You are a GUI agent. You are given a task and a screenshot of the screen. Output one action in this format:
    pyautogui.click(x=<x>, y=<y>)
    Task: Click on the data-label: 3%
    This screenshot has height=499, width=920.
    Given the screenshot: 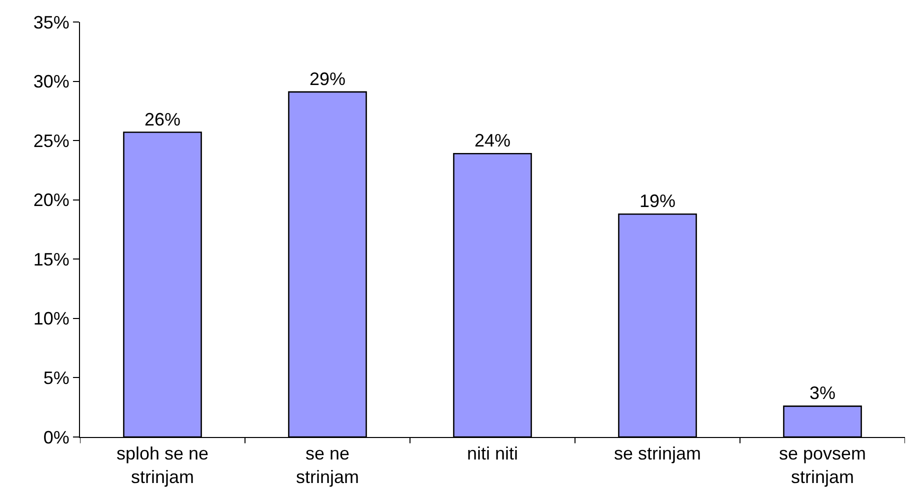 What is the action you would take?
    pyautogui.click(x=822, y=393)
    